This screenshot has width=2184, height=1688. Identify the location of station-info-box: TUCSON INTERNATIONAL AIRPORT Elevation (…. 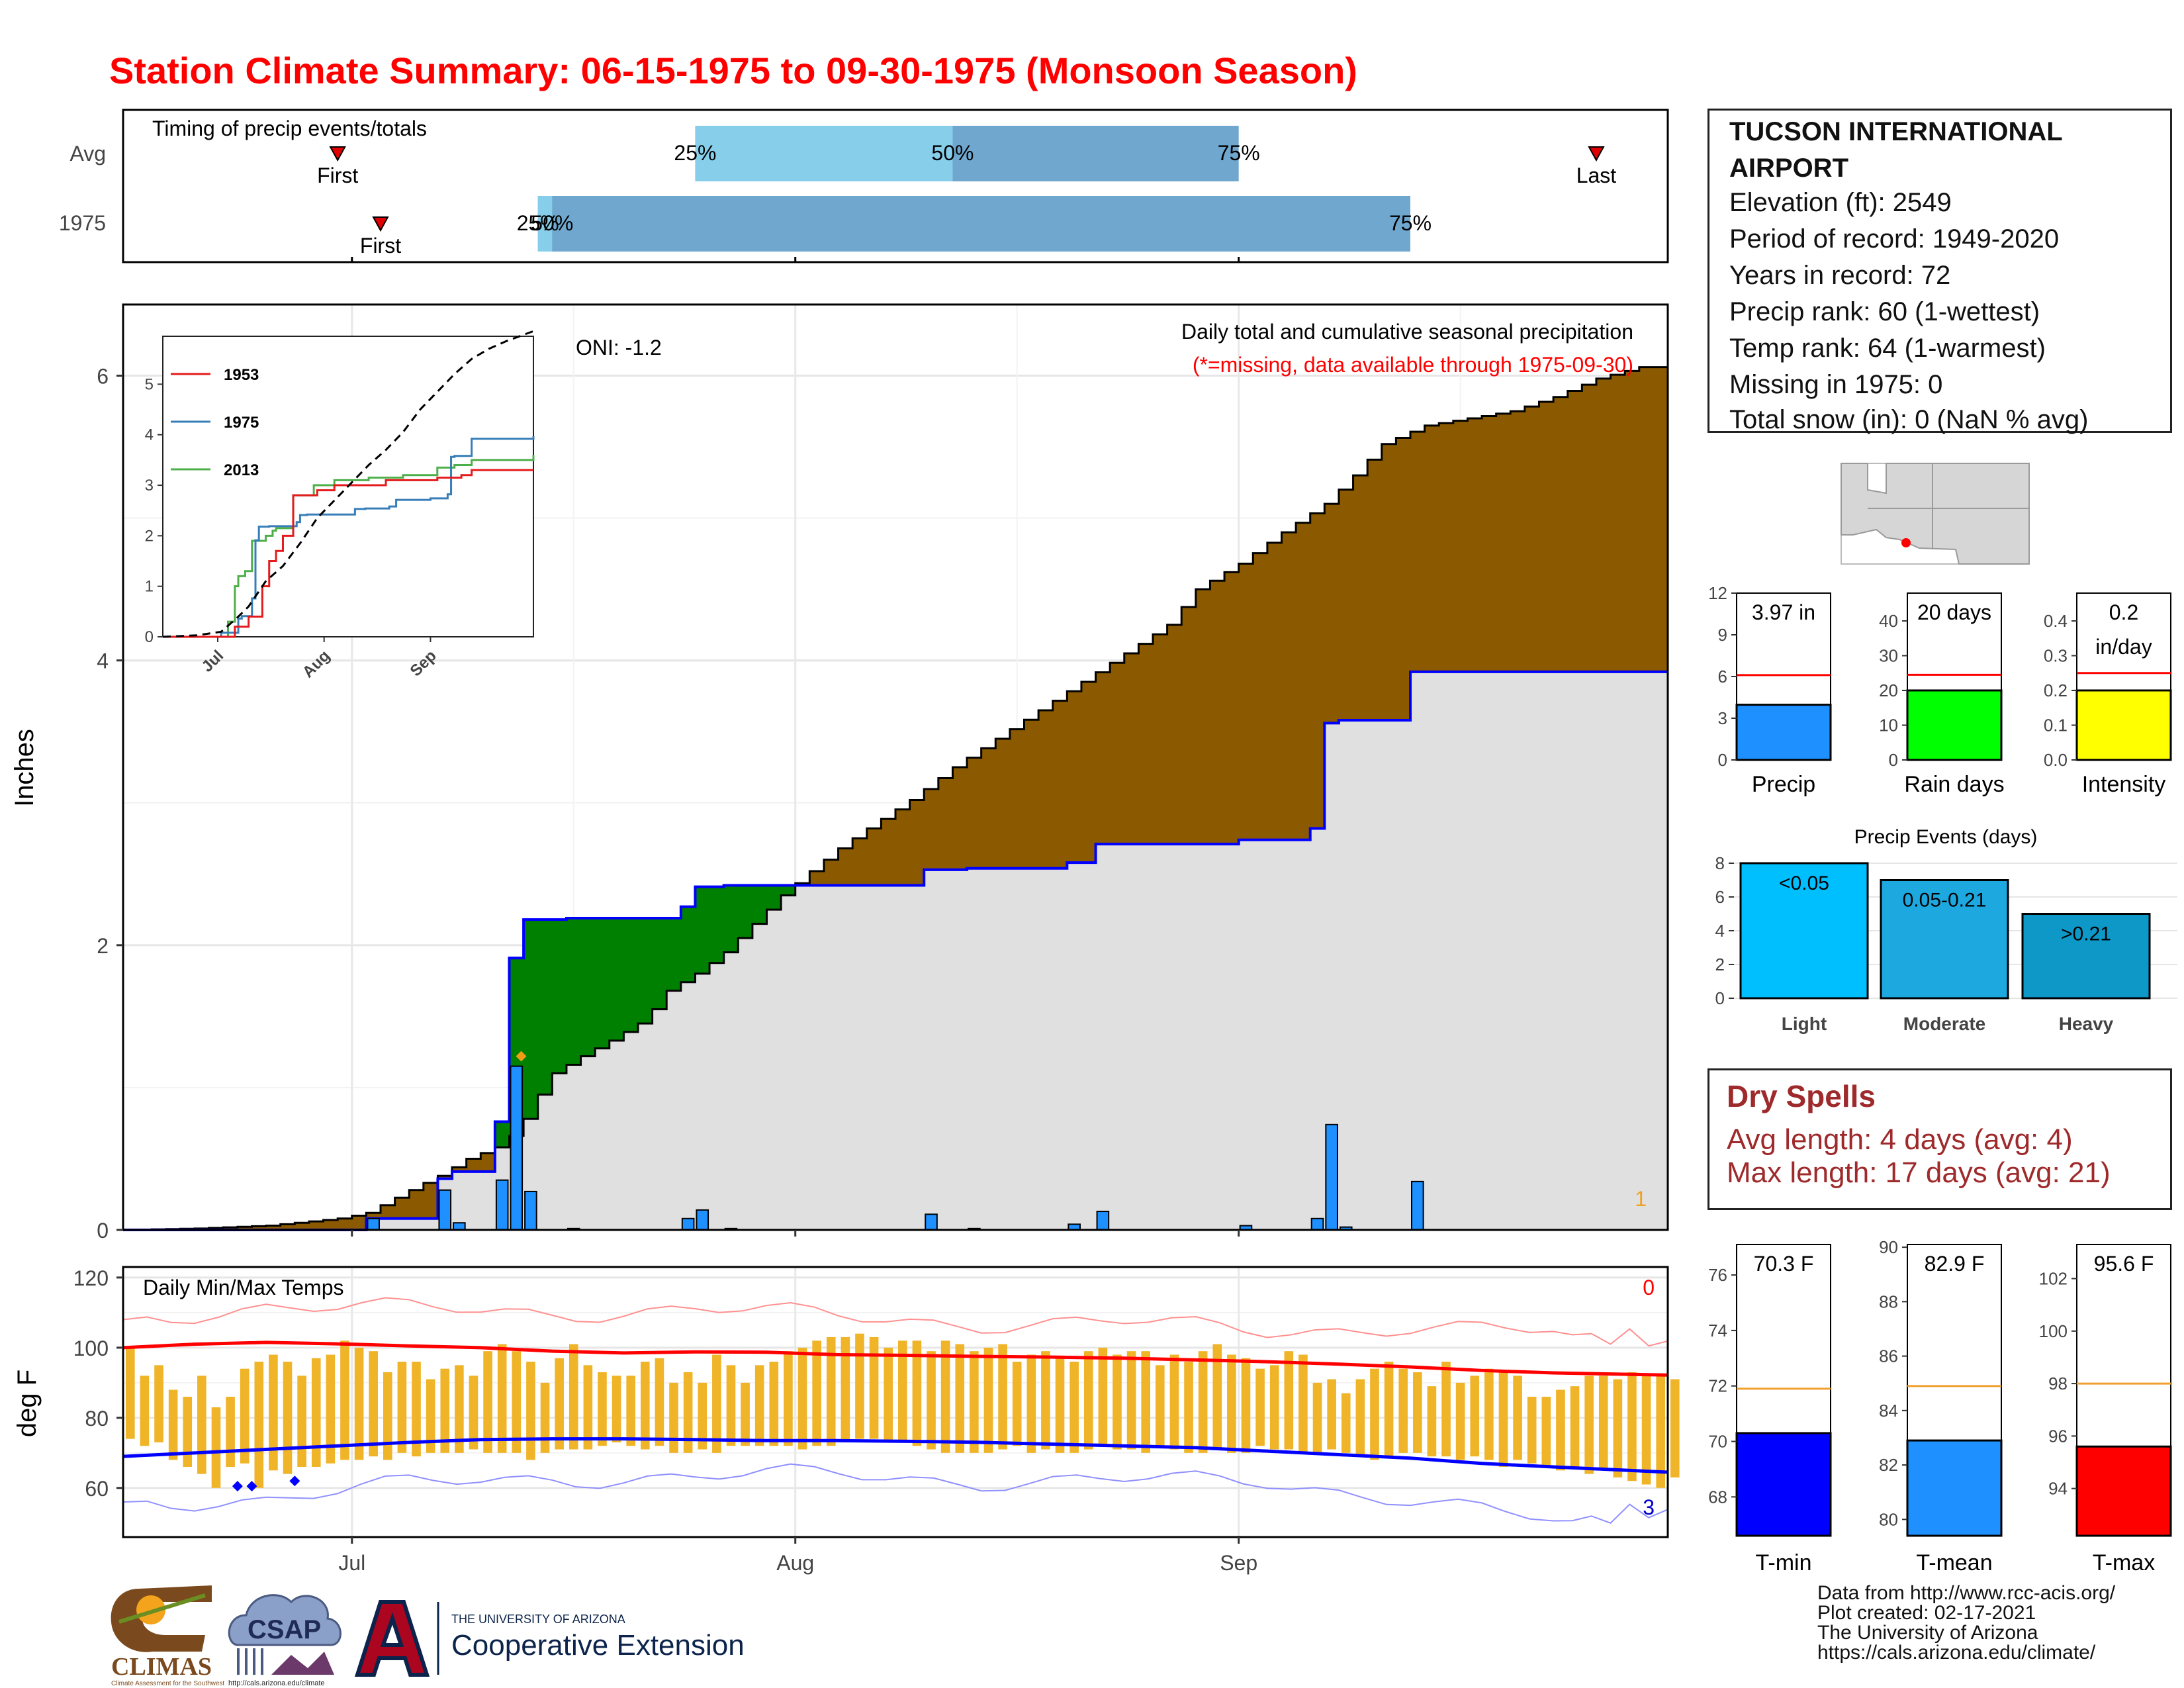
(1940, 271).